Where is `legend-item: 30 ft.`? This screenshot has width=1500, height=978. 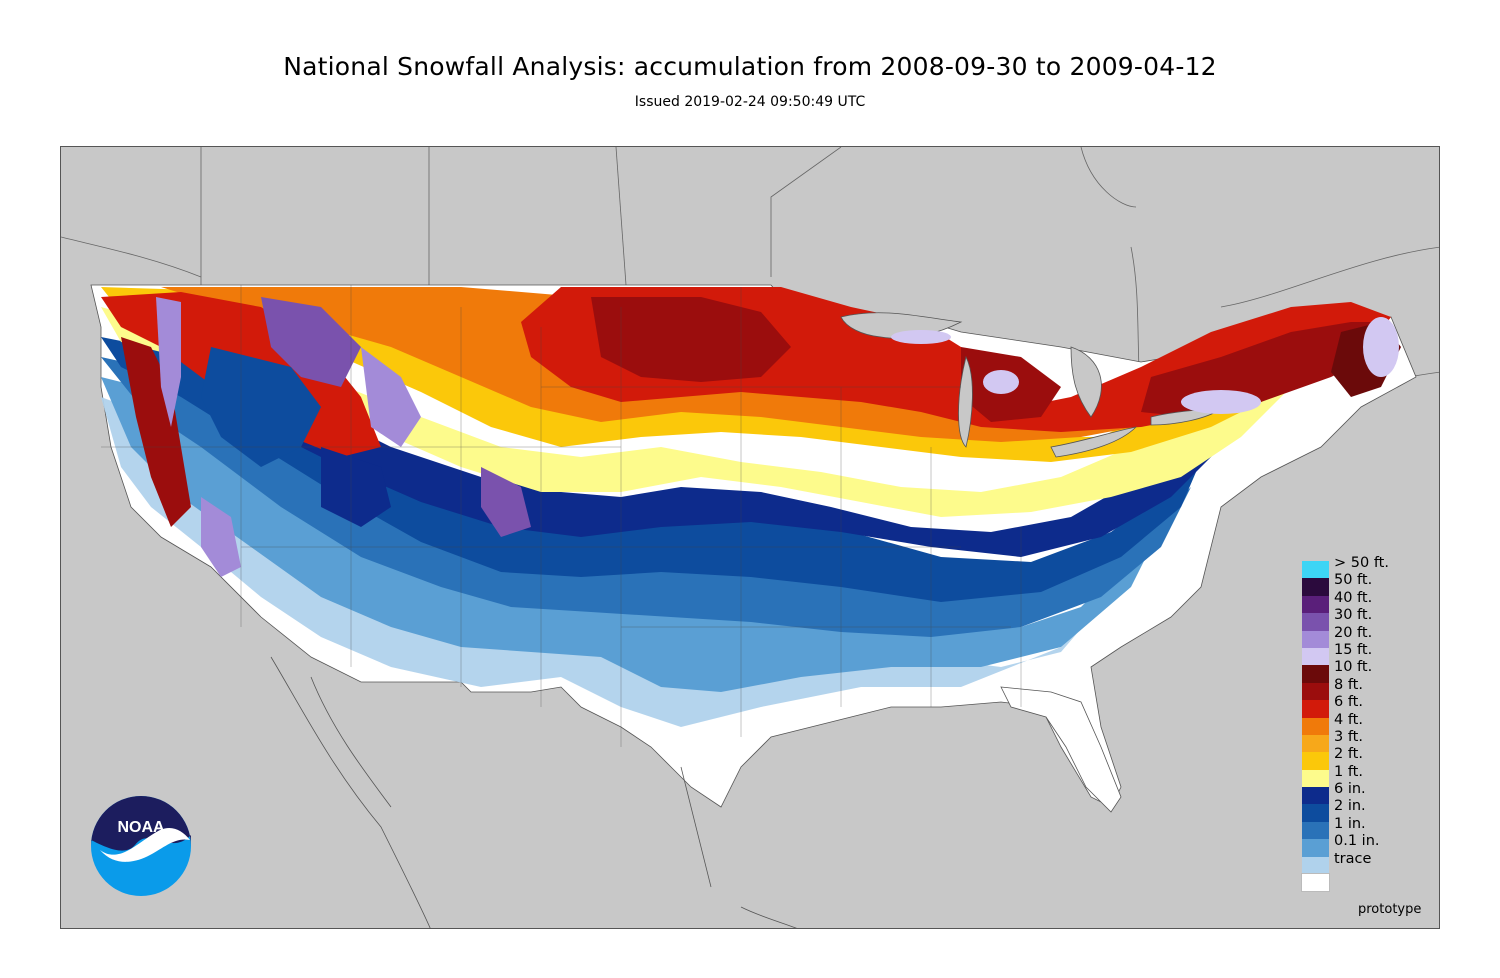
legend-item: 30 ft. is located at coordinates (1357, 619).